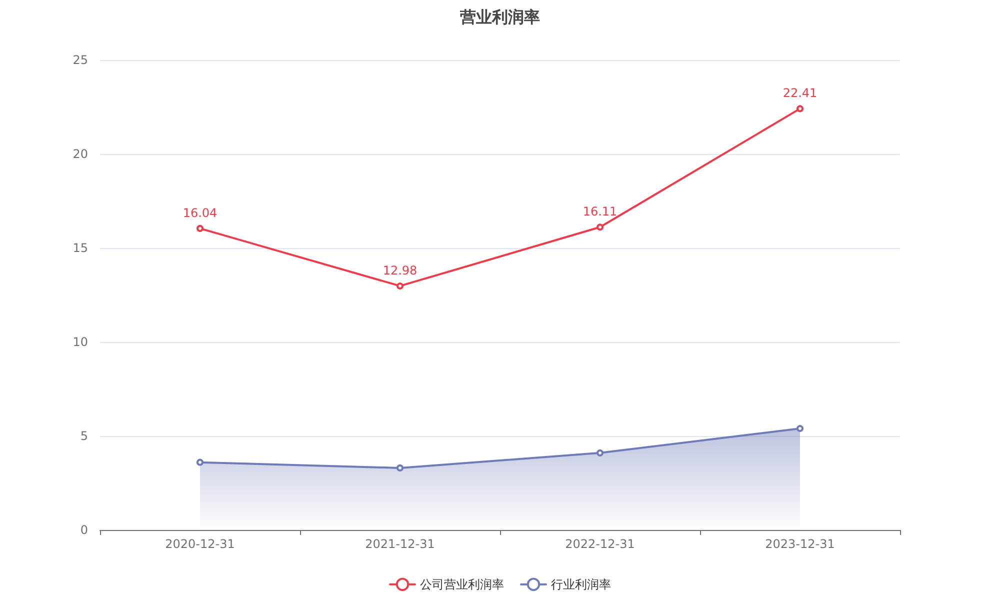 The image size is (1000, 600). I want to click on x-tick-label: 2023-12-31, so click(800, 544).